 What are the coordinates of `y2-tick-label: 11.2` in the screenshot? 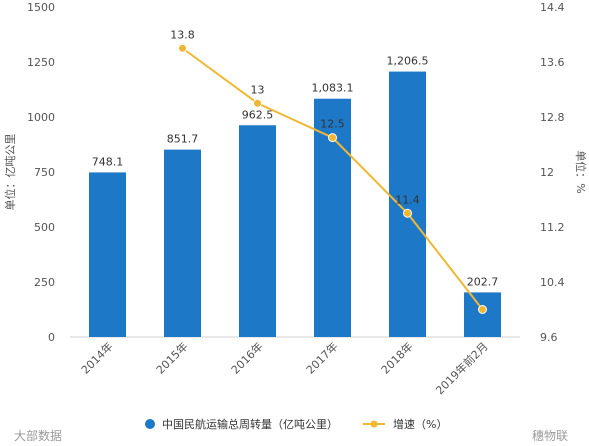 It's located at (552, 227).